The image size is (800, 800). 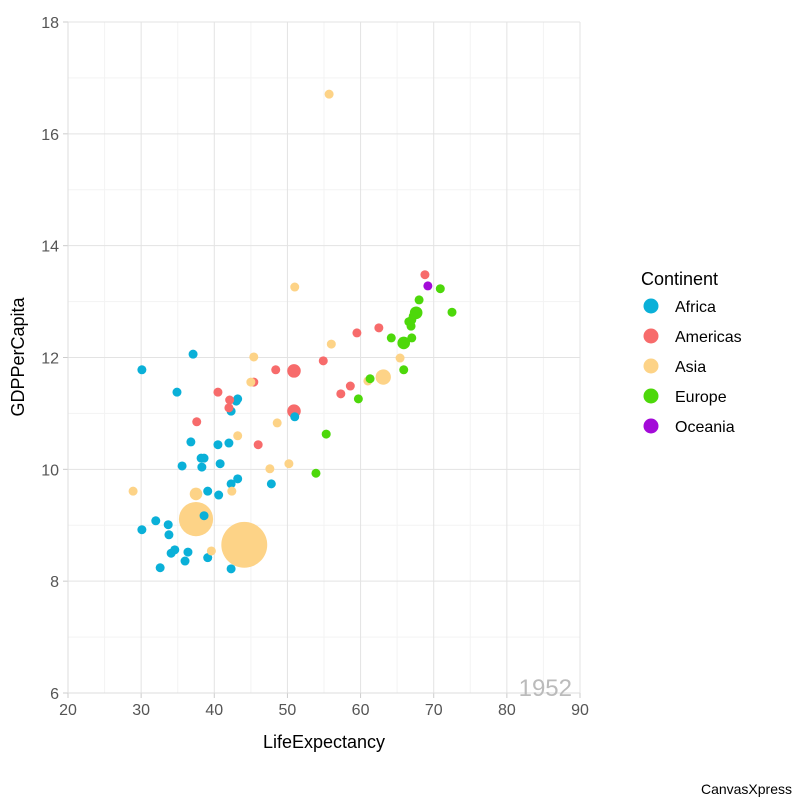 What do you see at coordinates (141, 710) in the screenshot?
I see `x-tick-label: 30` at bounding box center [141, 710].